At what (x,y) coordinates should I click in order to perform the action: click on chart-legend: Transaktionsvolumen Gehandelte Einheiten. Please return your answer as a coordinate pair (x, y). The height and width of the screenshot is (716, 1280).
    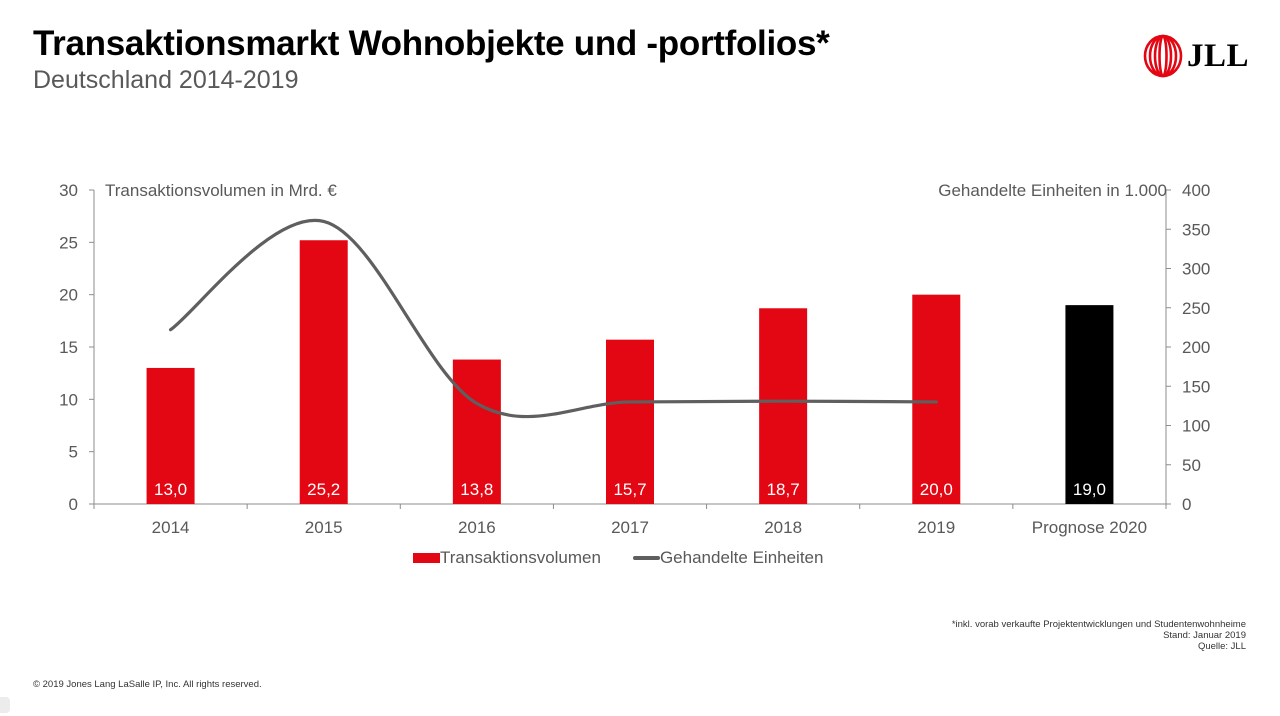
    Looking at the image, I should click on (634, 558).